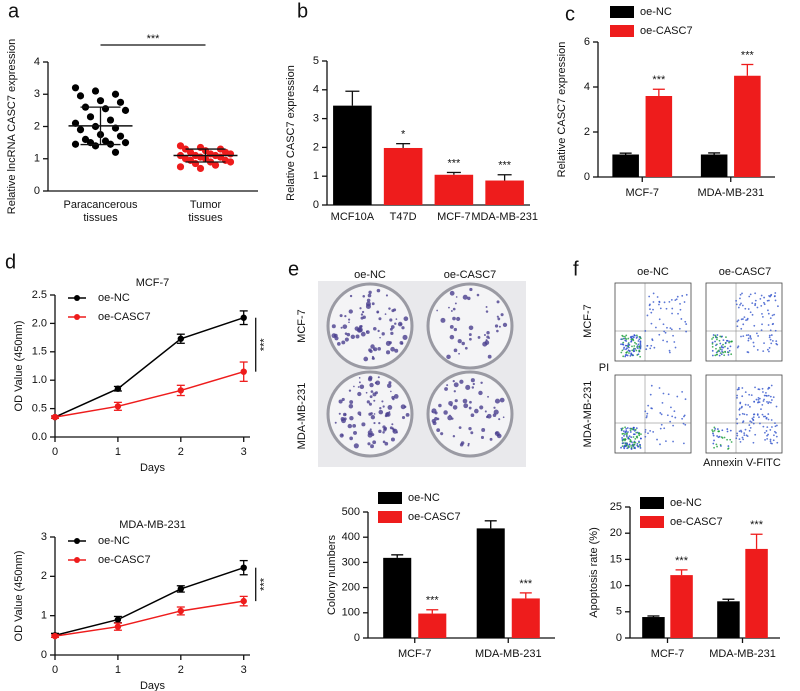 The image size is (800, 691). I want to click on x-tick-label: MDA-MB-231, so click(508, 654).